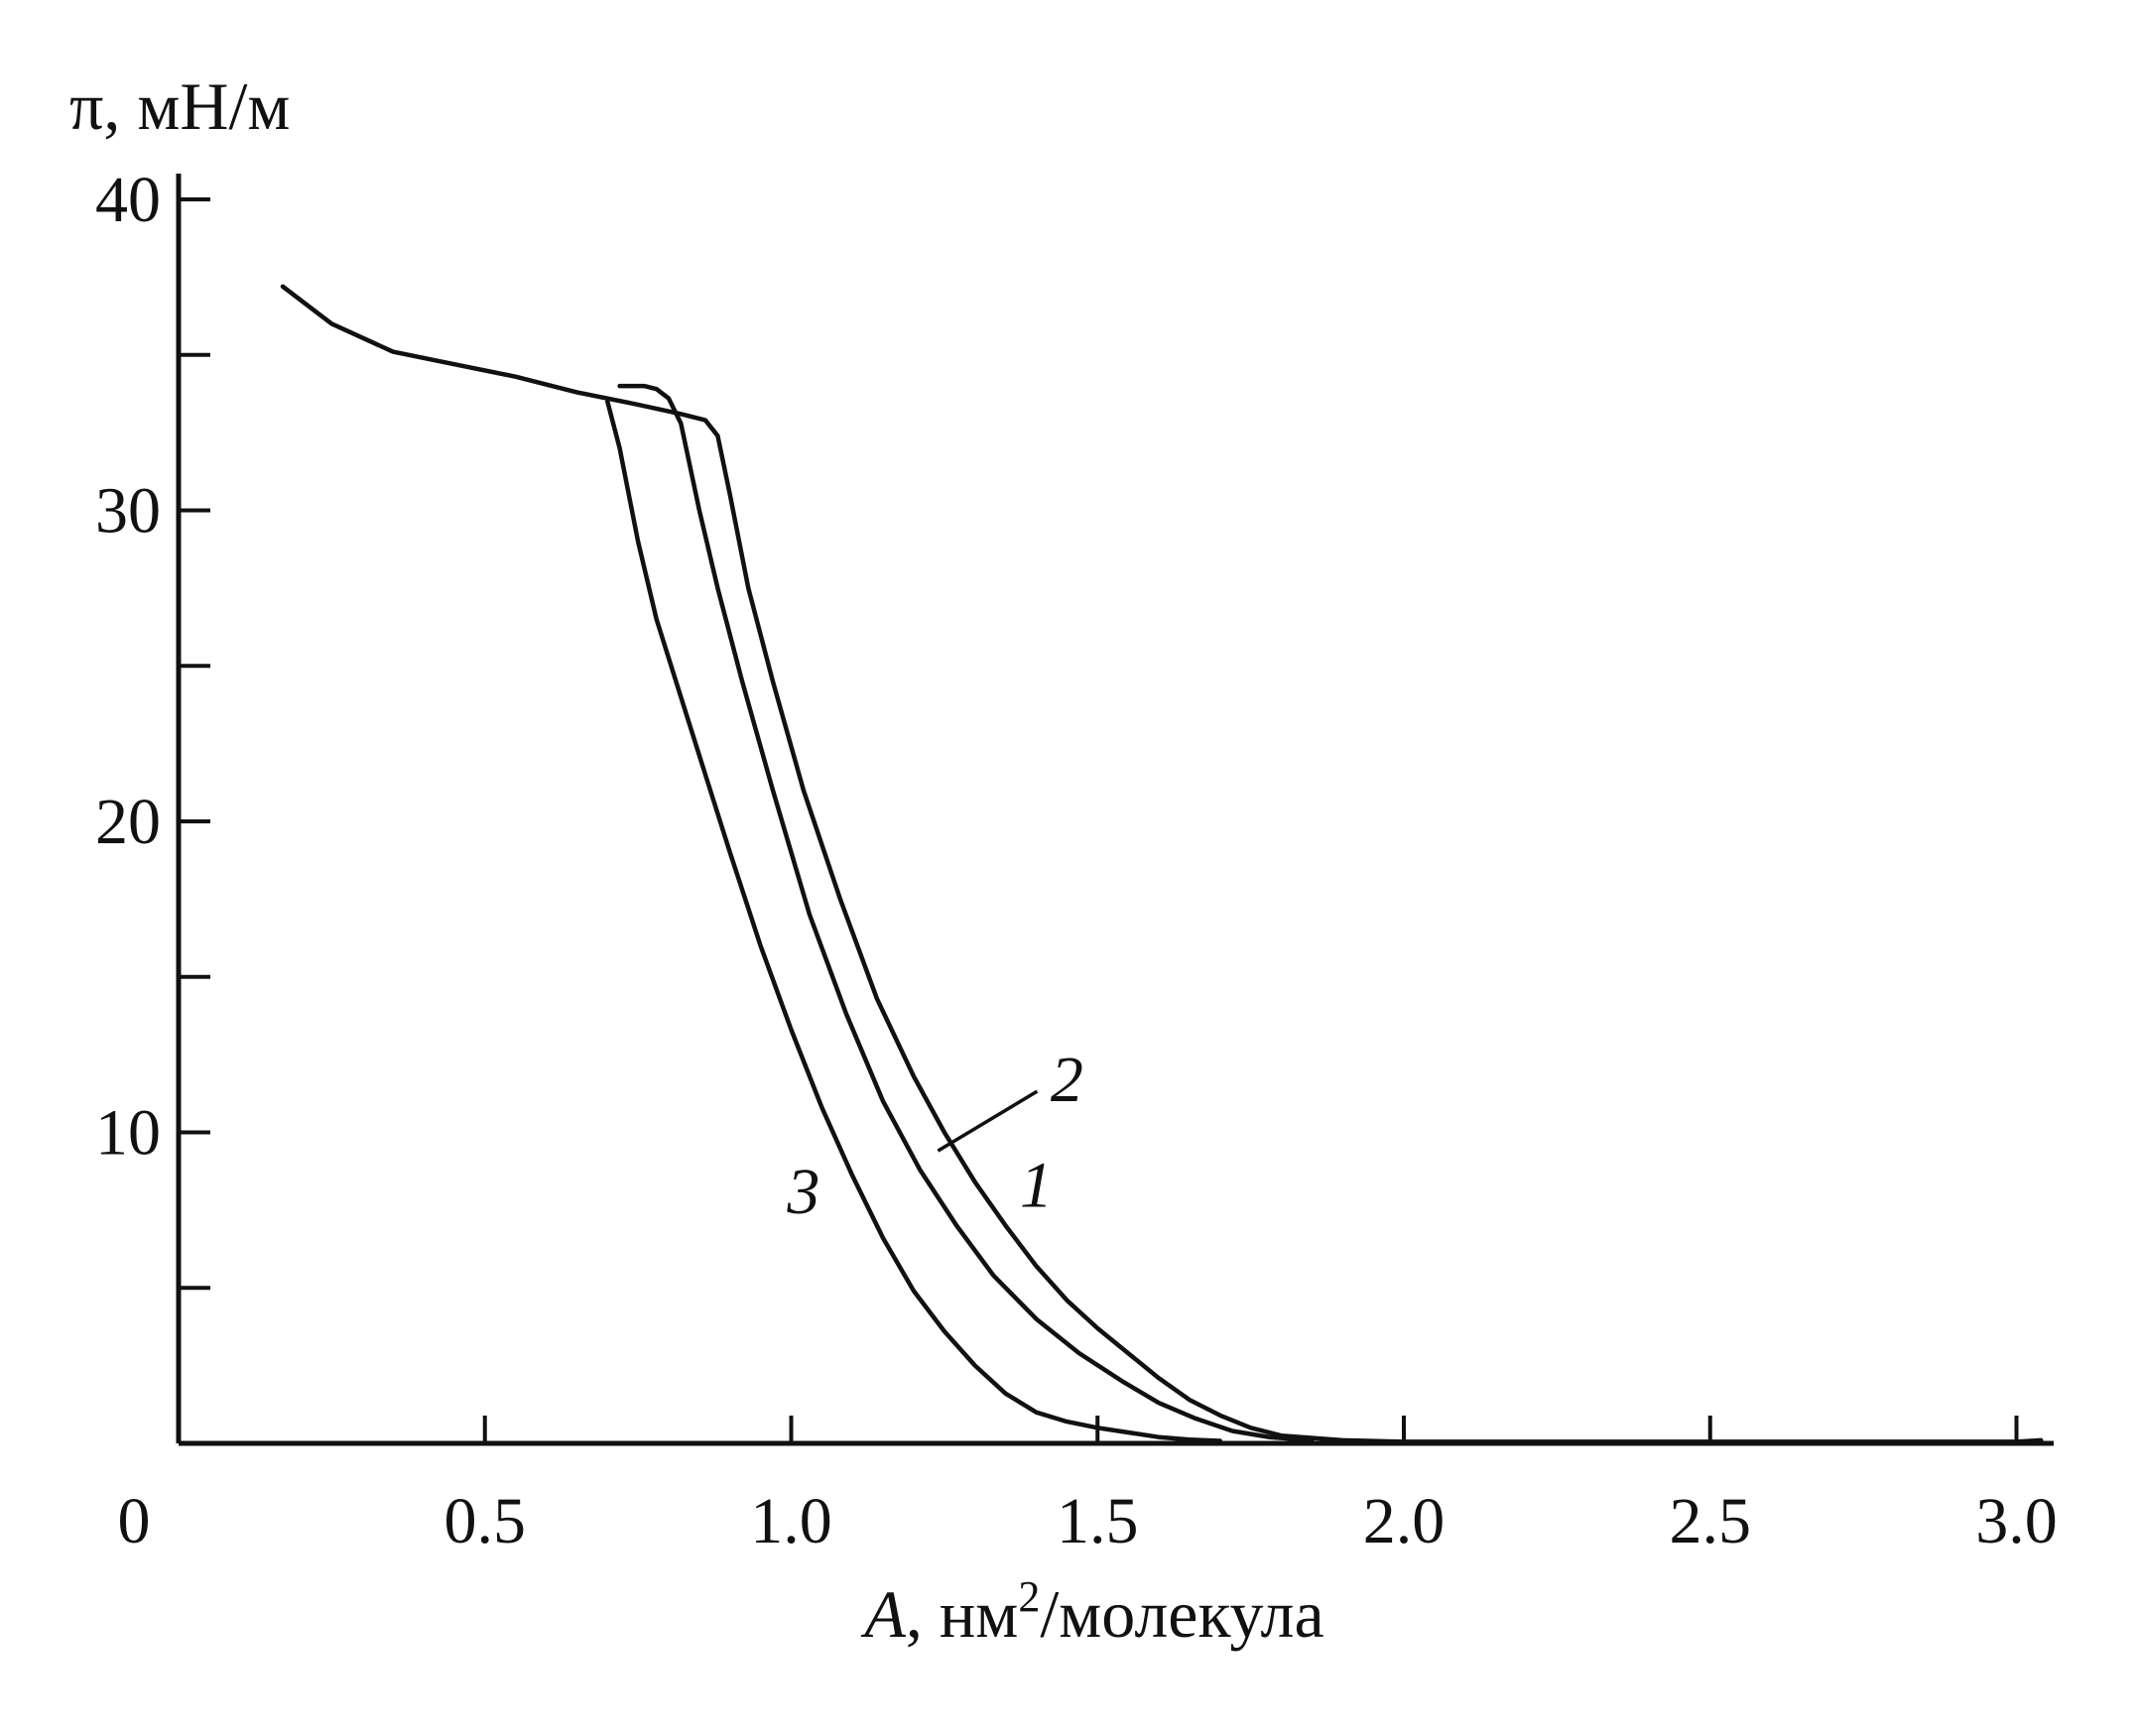 This screenshot has width=2139, height=1736. What do you see at coordinates (128, 200) in the screenshot?
I see `y-tick-label: 40` at bounding box center [128, 200].